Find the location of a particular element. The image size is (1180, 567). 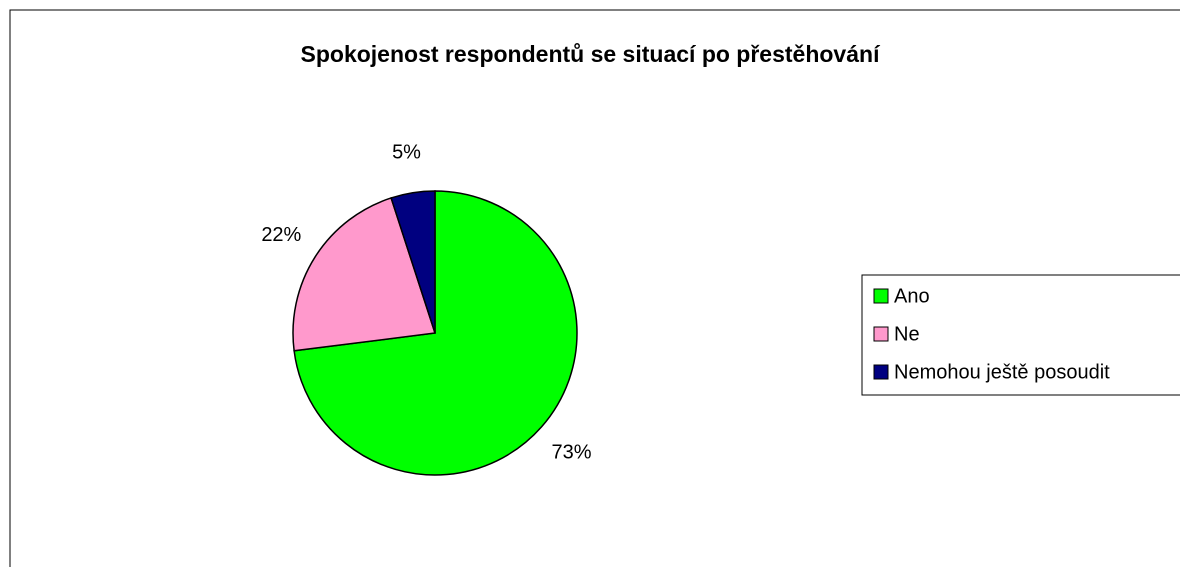

legend-label: Ano is located at coordinates (912, 296).